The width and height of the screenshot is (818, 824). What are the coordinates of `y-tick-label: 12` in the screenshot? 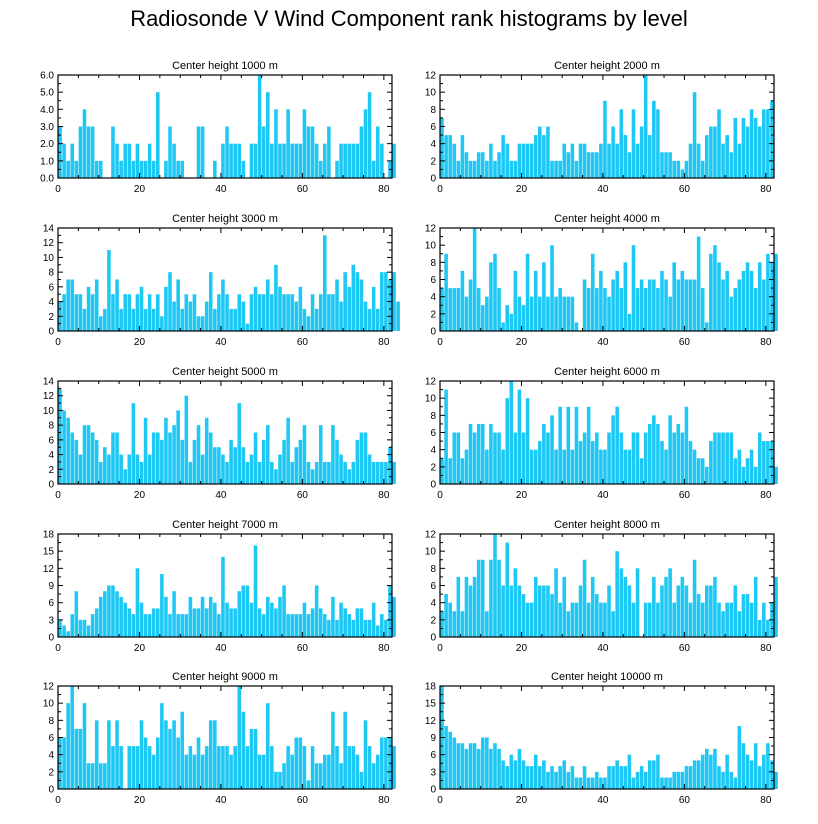 It's located at (431, 535).